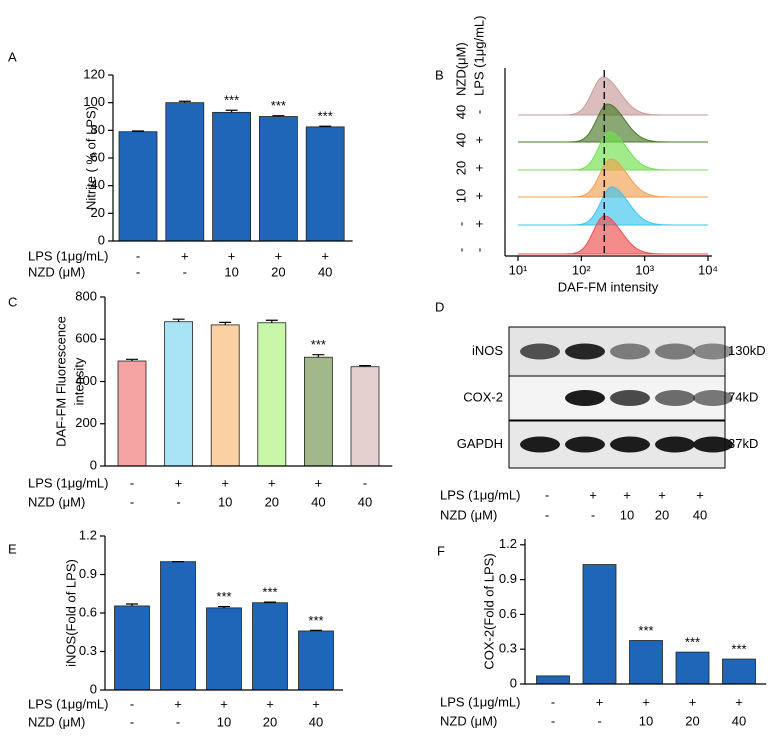 The image size is (770, 737). I want to click on x-tick-label: 10¹, so click(518, 269).